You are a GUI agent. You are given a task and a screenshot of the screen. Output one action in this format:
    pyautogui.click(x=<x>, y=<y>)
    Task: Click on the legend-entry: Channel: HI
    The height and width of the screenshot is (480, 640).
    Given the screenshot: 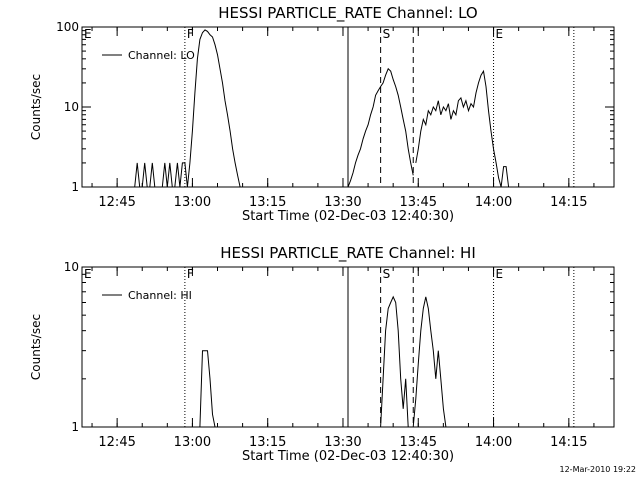 What is the action you would take?
    pyautogui.click(x=160, y=295)
    